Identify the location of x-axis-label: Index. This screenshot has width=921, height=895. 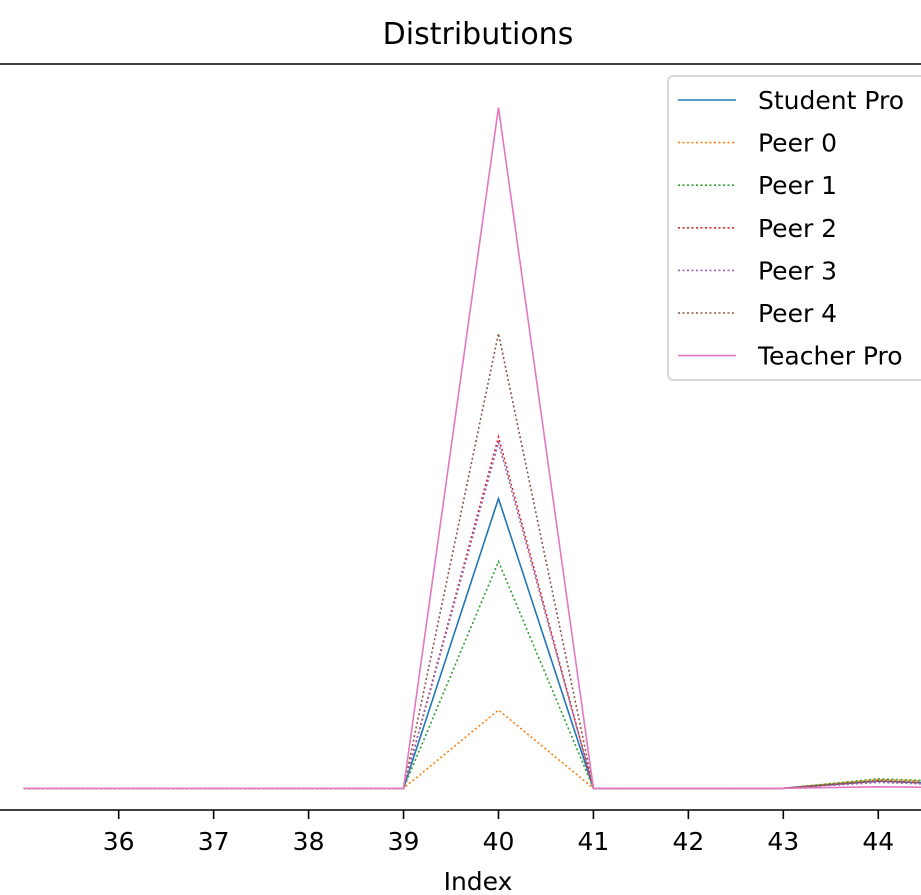
(478, 881).